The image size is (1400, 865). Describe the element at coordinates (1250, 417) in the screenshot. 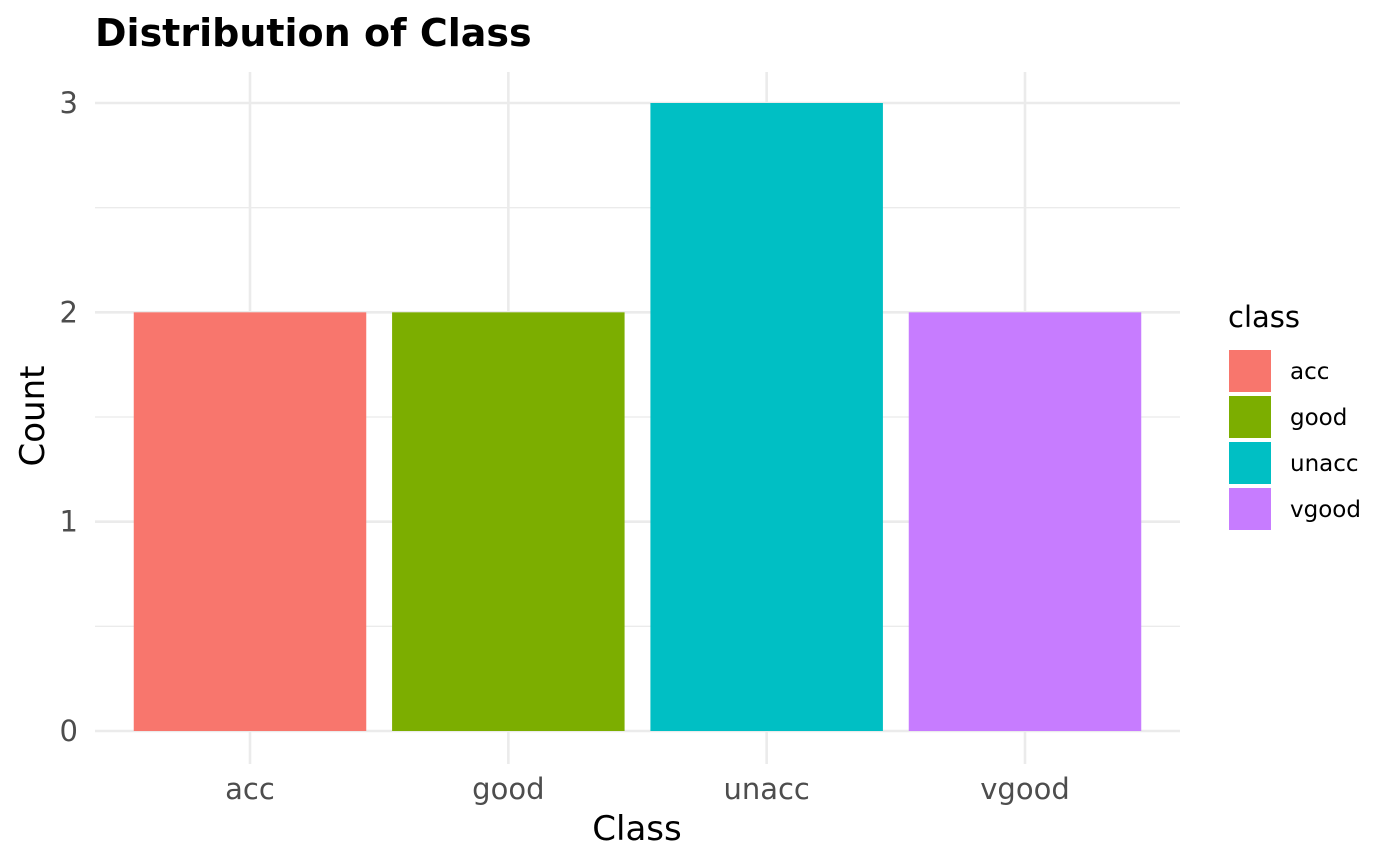

I see `legend-key-good` at that location.